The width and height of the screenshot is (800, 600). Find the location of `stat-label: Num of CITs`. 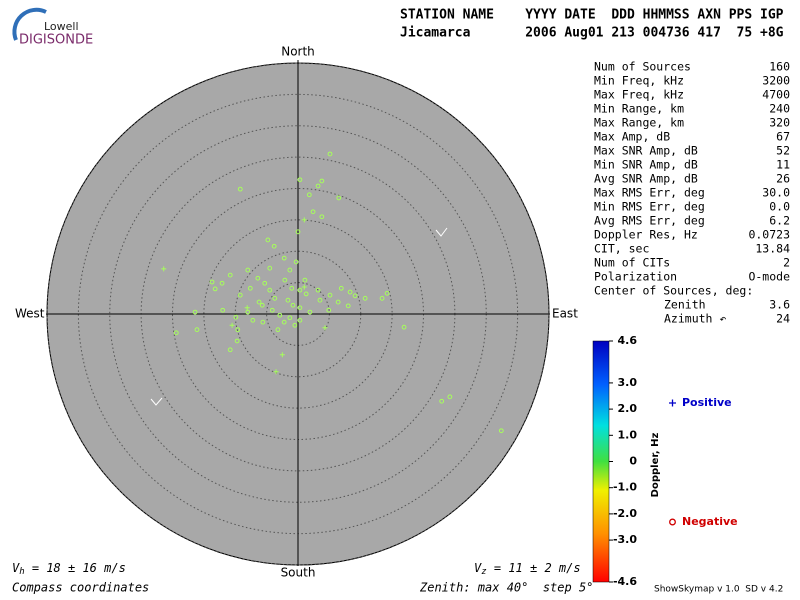

stat-label: Num of CITs is located at coordinates (632, 263).